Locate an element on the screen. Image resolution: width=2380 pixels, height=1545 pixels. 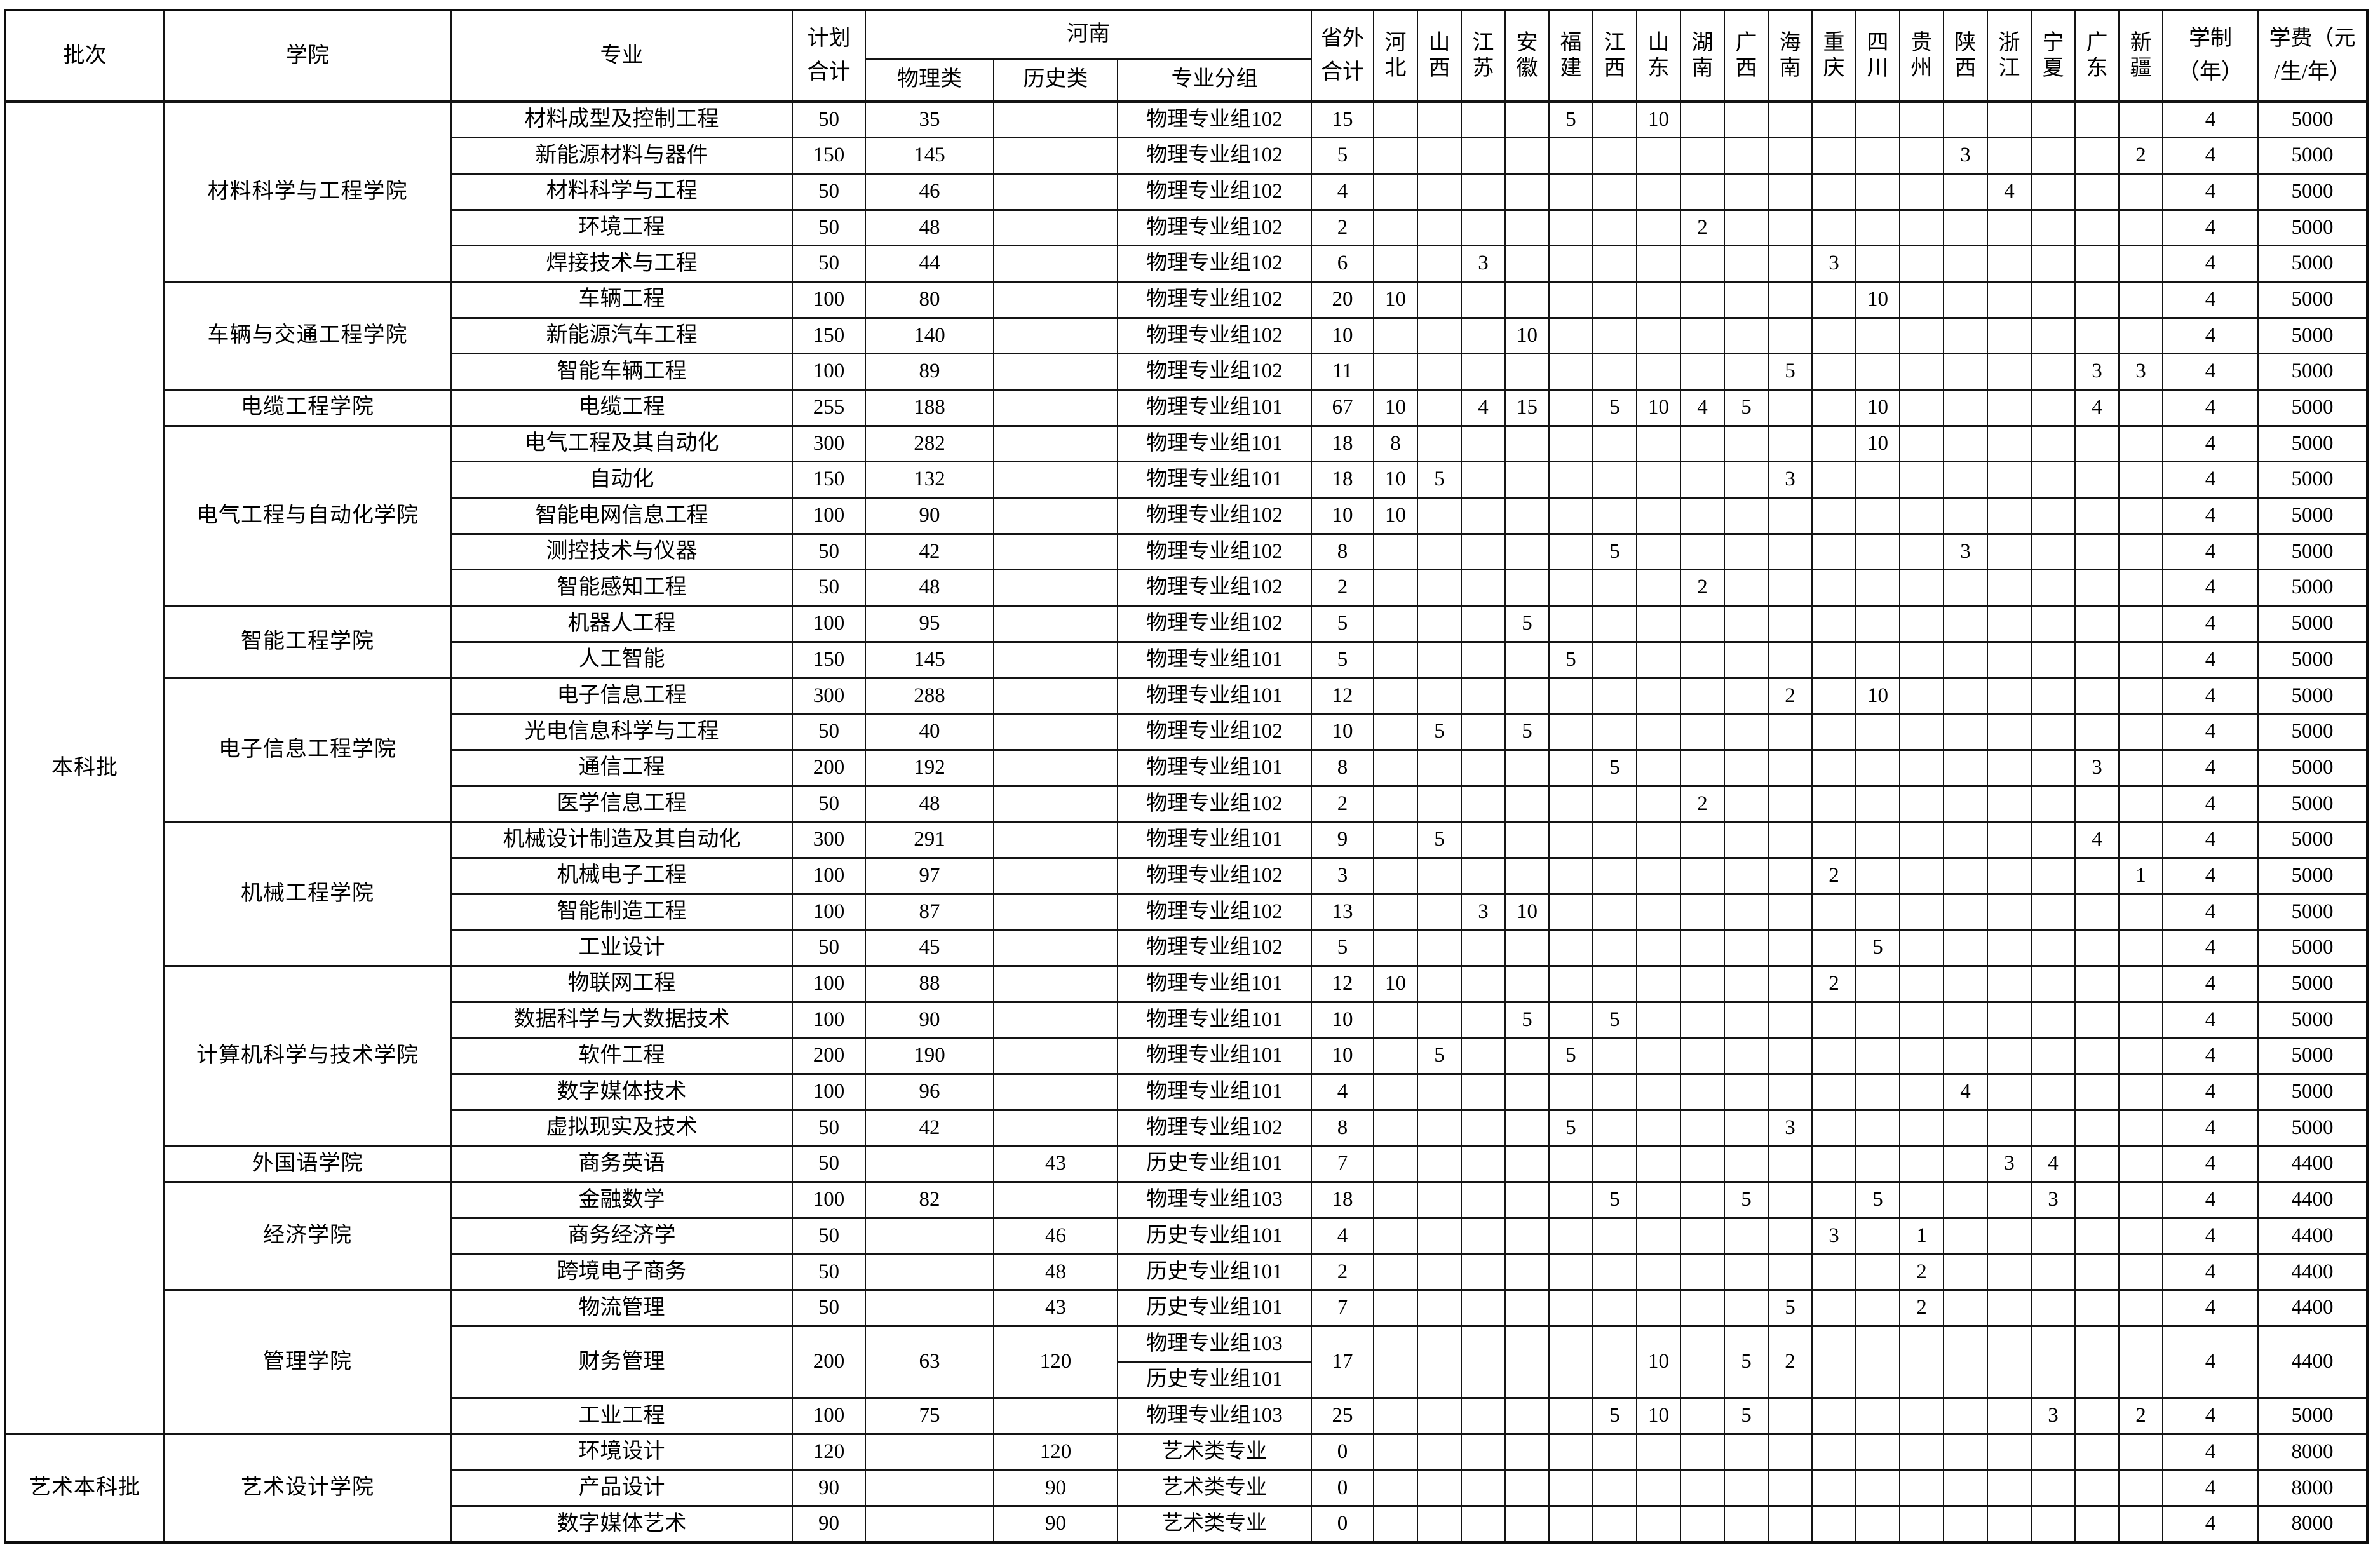
cell-major-group: 历史专业组101 is located at coordinates (1214, 1307).